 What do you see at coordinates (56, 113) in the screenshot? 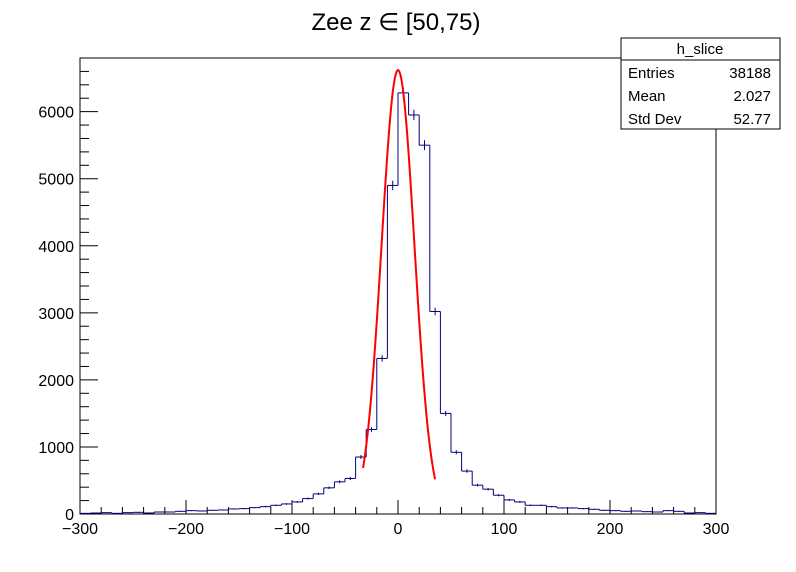
I see `y-tick-label: 6000` at bounding box center [56, 113].